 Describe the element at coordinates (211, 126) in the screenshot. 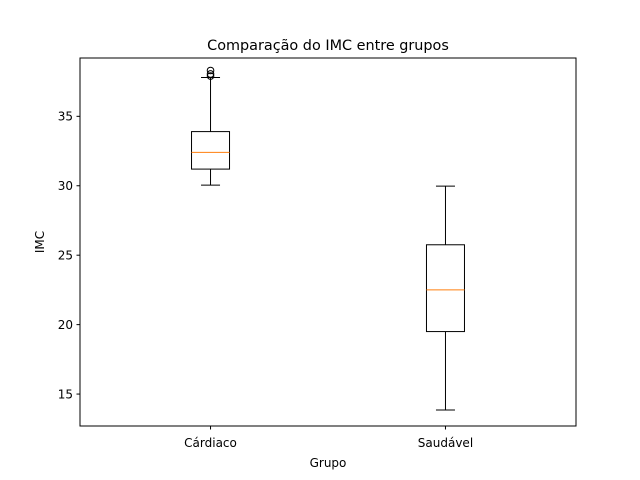

I see `box-cardiaco` at that location.